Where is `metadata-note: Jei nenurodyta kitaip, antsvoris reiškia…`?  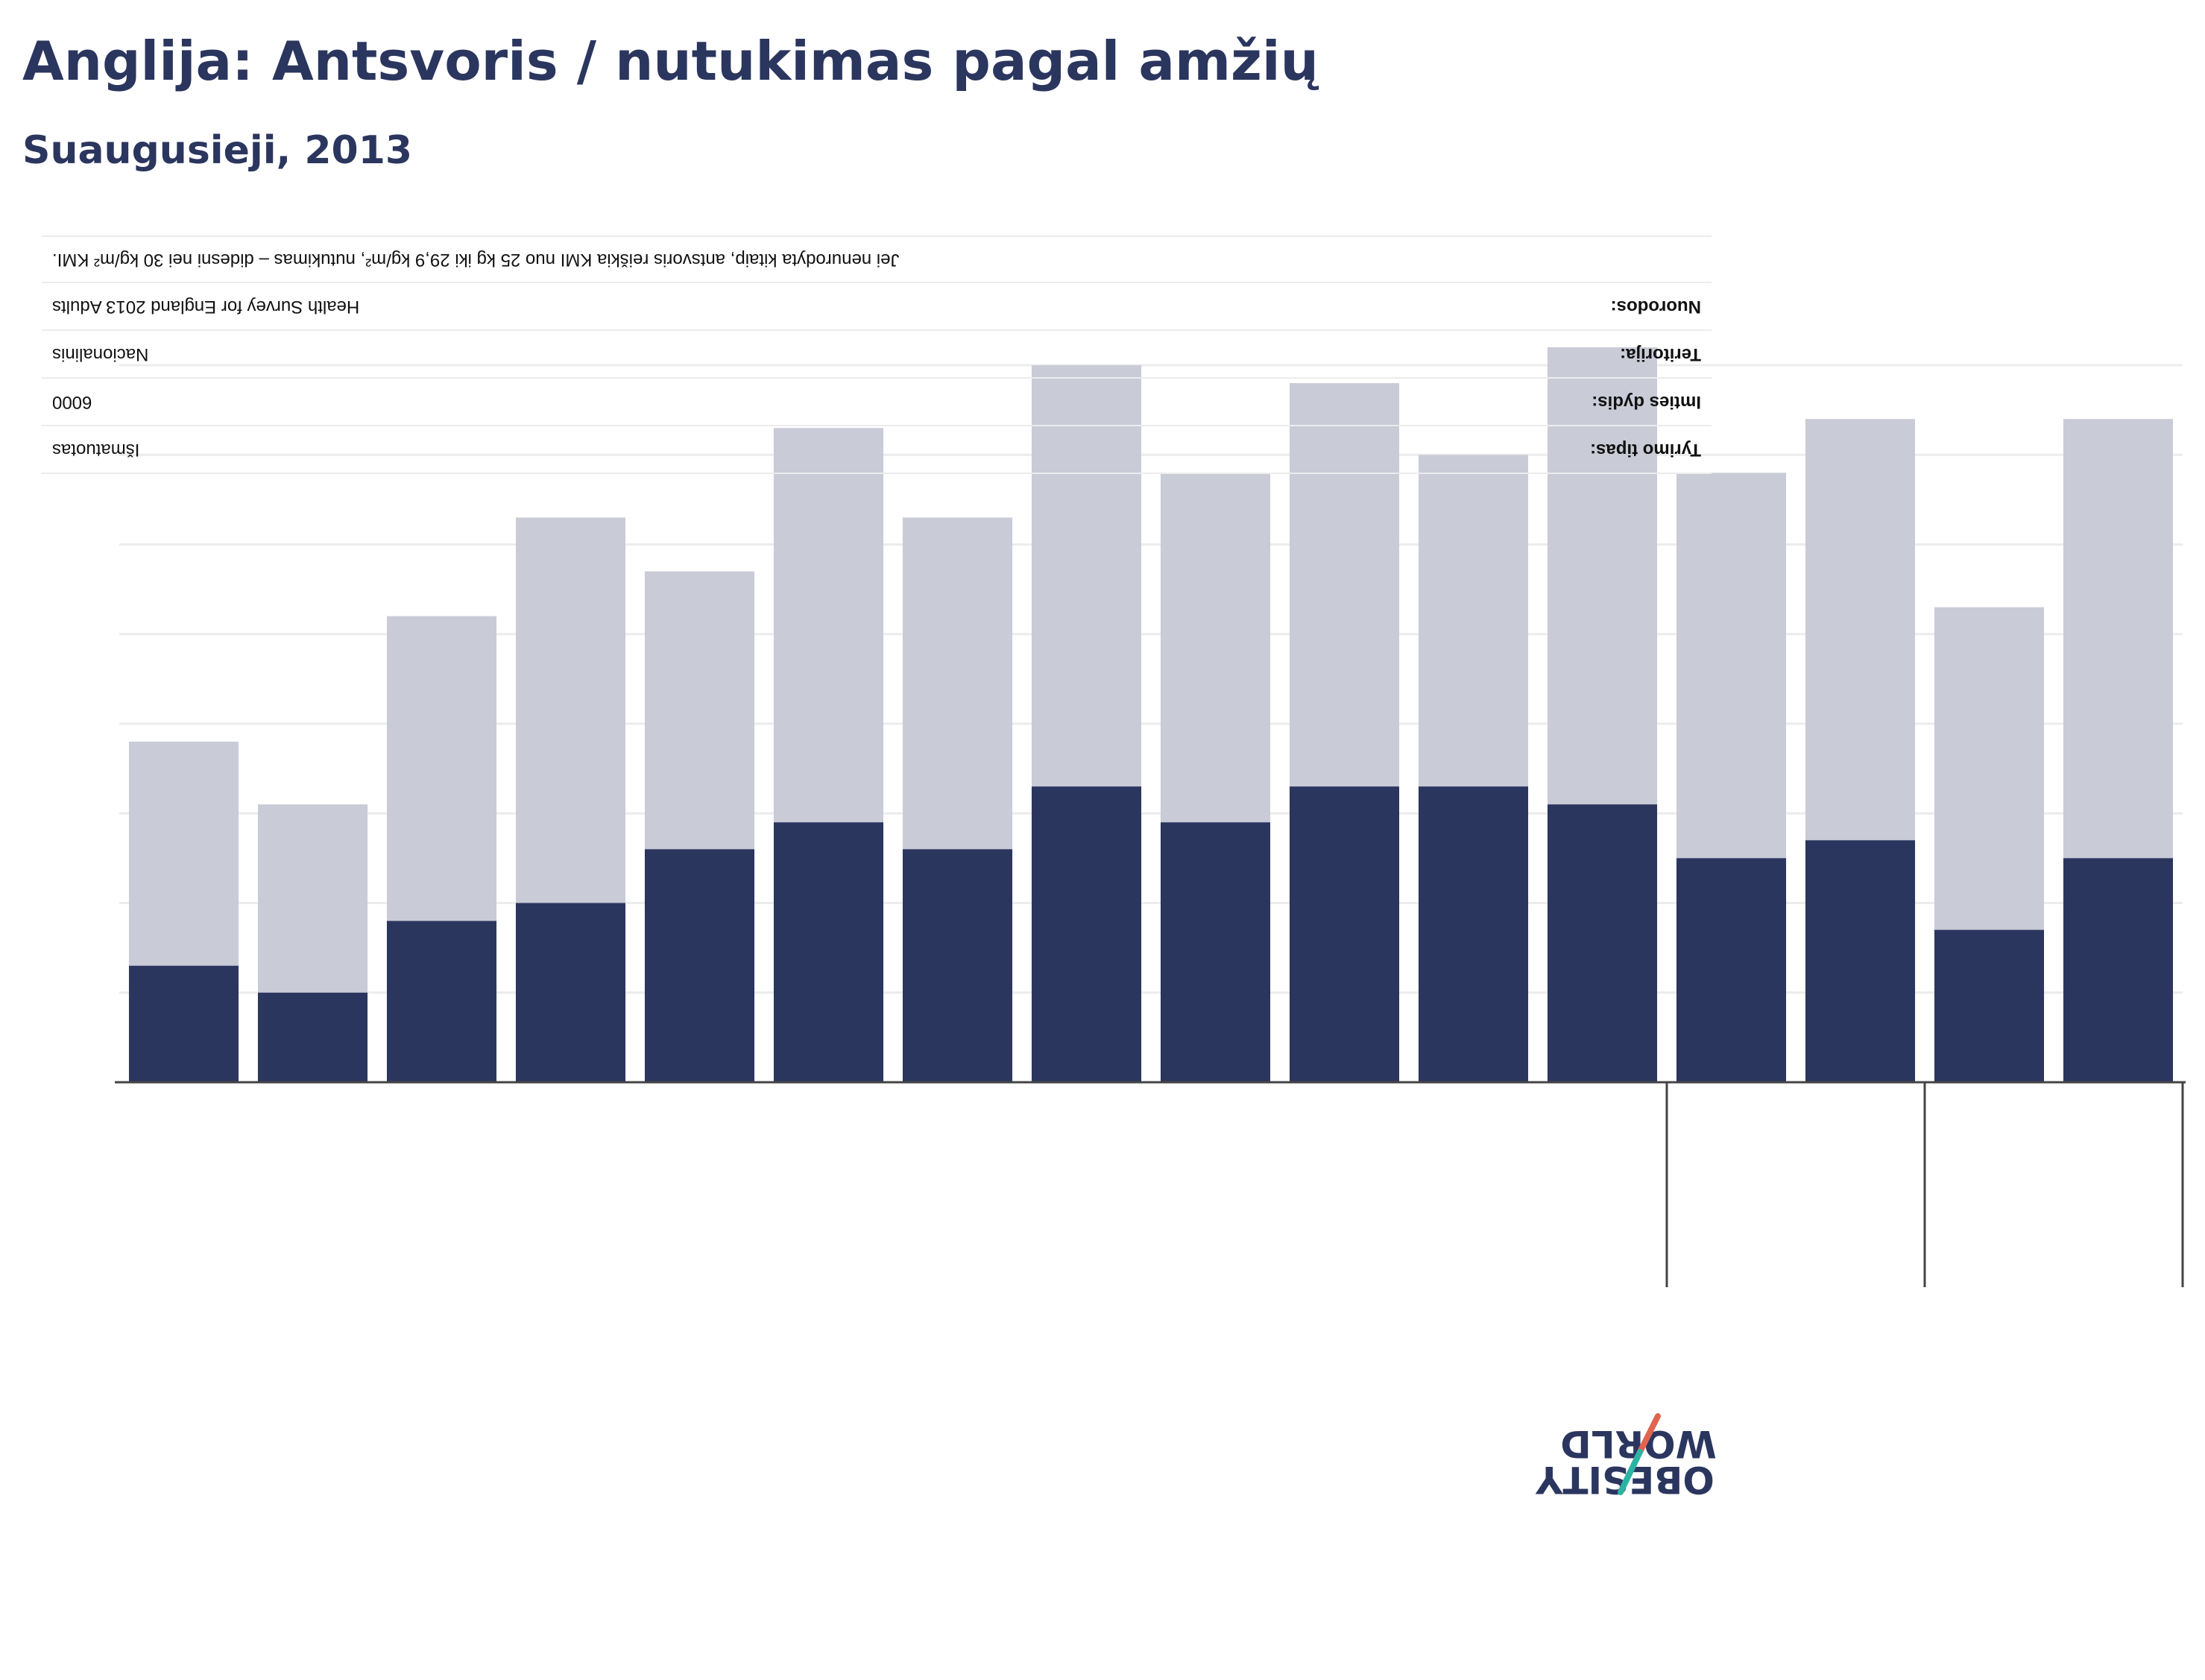
metadata-note: Jei nenurodyta kitaip, antsvoris reiškia… is located at coordinates (476, 260).